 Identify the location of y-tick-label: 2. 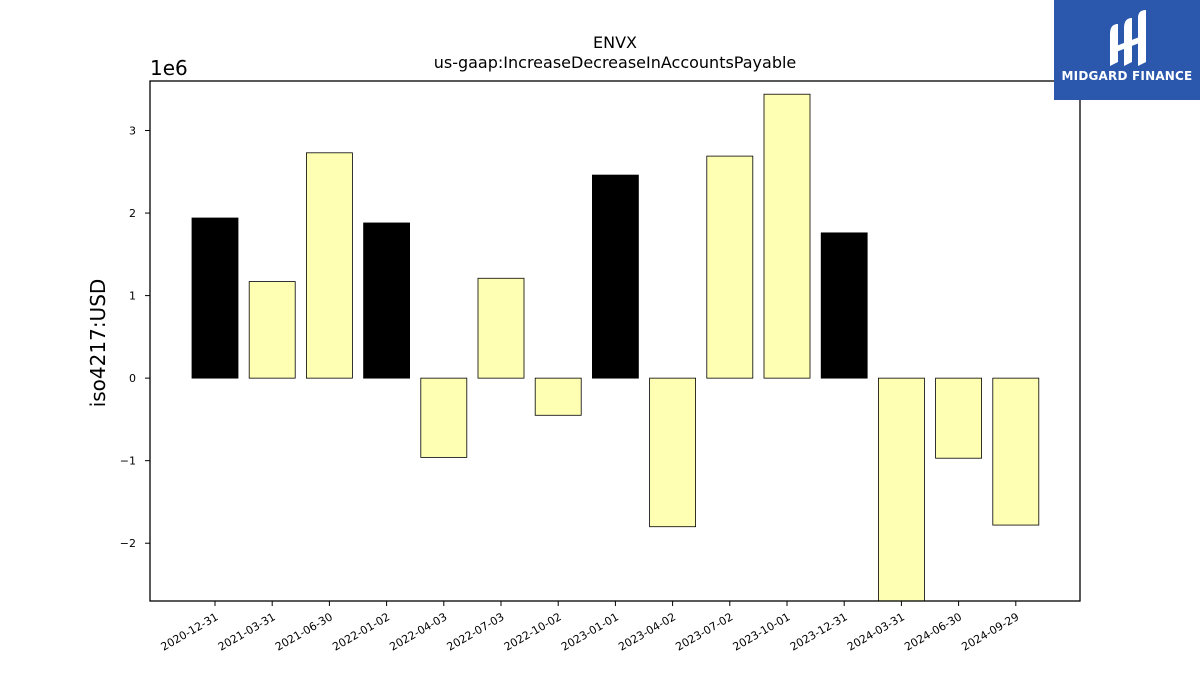
(132, 213).